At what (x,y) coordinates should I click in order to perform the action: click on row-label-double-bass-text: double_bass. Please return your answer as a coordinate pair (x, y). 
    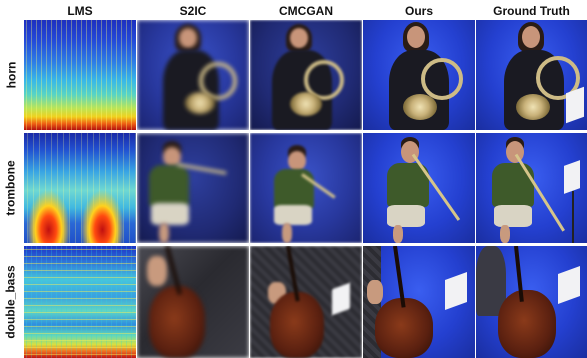
    Looking at the image, I should click on (11, 302).